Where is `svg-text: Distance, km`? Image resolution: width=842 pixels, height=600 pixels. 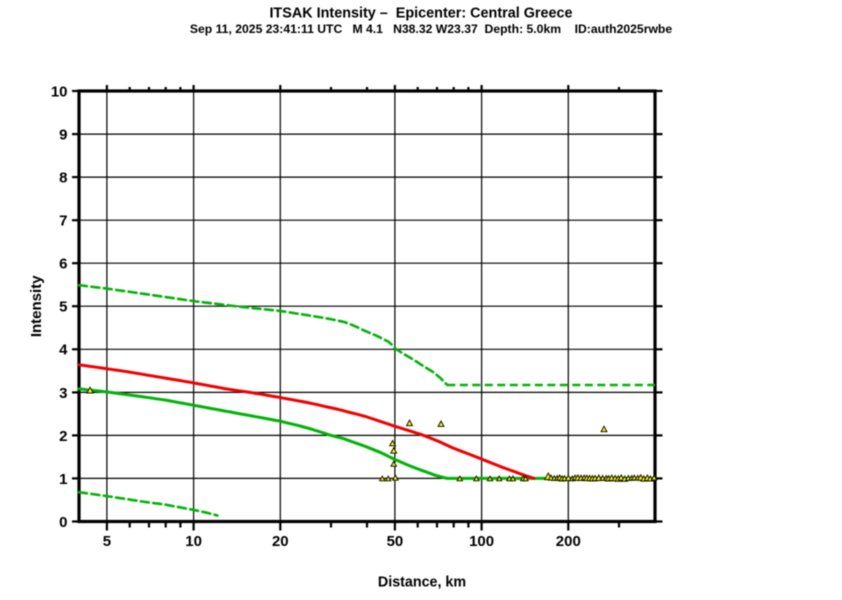 svg-text: Distance, km is located at coordinates (422, 583).